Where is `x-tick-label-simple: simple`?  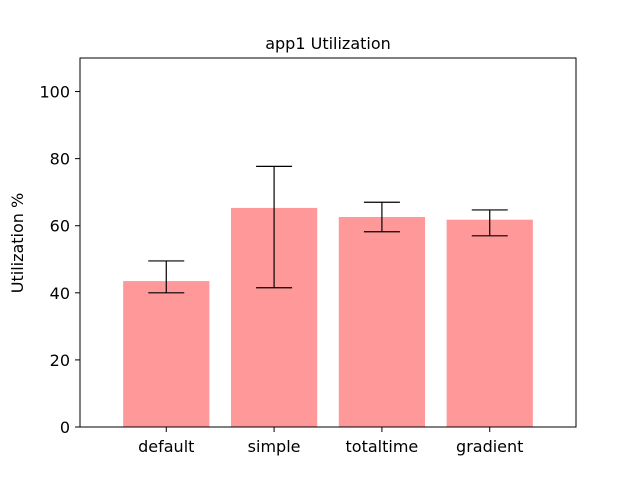
x-tick-label-simple: simple is located at coordinates (274, 446).